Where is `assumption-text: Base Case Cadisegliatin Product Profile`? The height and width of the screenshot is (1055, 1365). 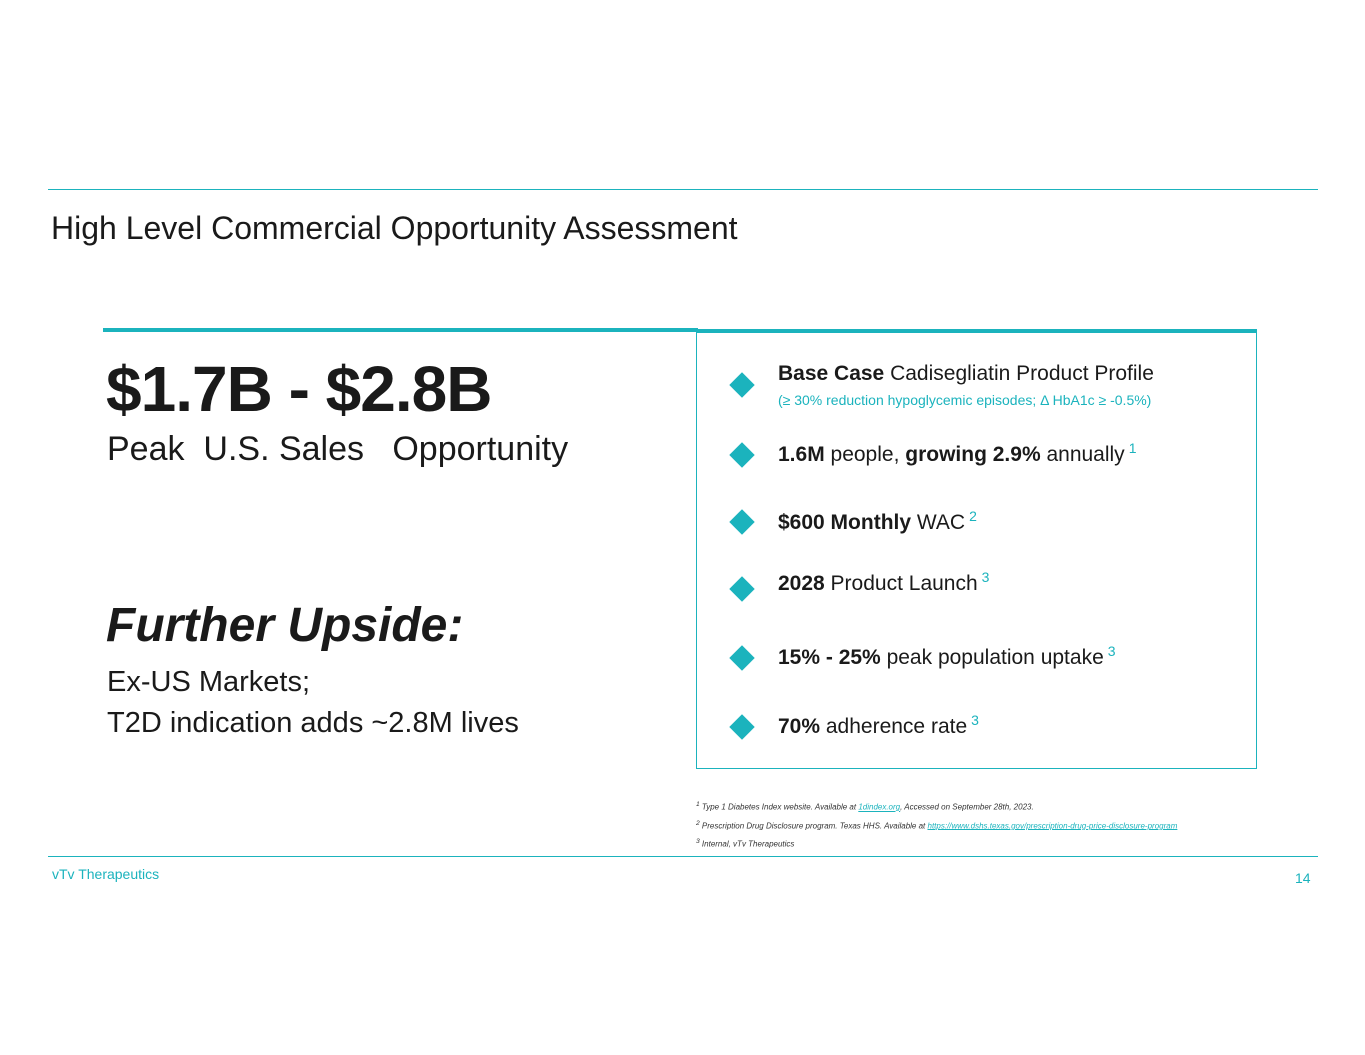 assumption-text: Base Case Cadisegliatin Product Profile is located at coordinates (966, 374).